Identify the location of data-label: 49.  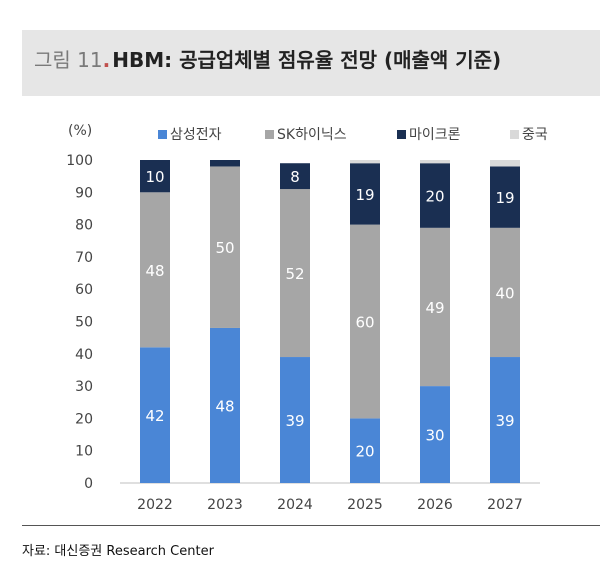
(434, 308).